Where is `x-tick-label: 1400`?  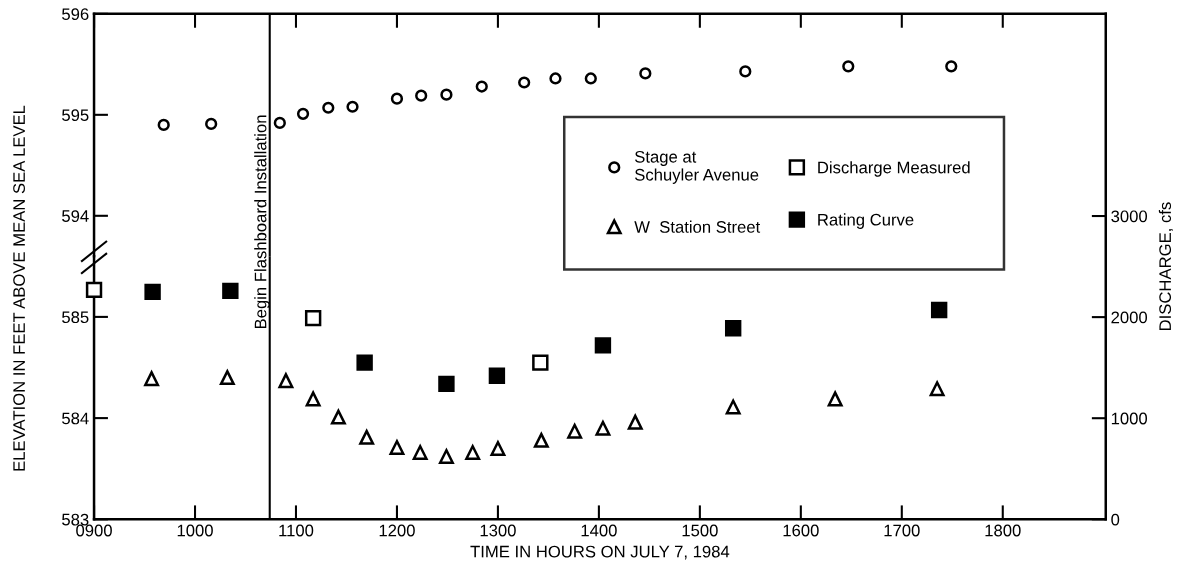
x-tick-label: 1400 is located at coordinates (599, 530).